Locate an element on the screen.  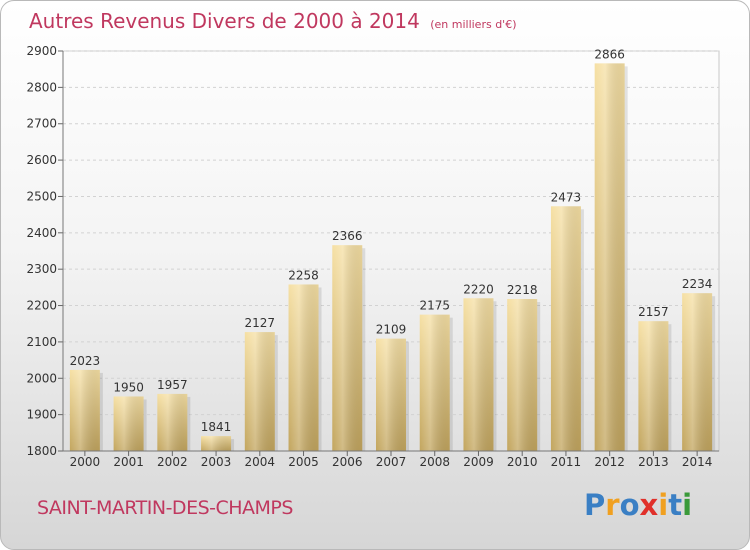
y-tick-label: 1800 is located at coordinates (41, 451).